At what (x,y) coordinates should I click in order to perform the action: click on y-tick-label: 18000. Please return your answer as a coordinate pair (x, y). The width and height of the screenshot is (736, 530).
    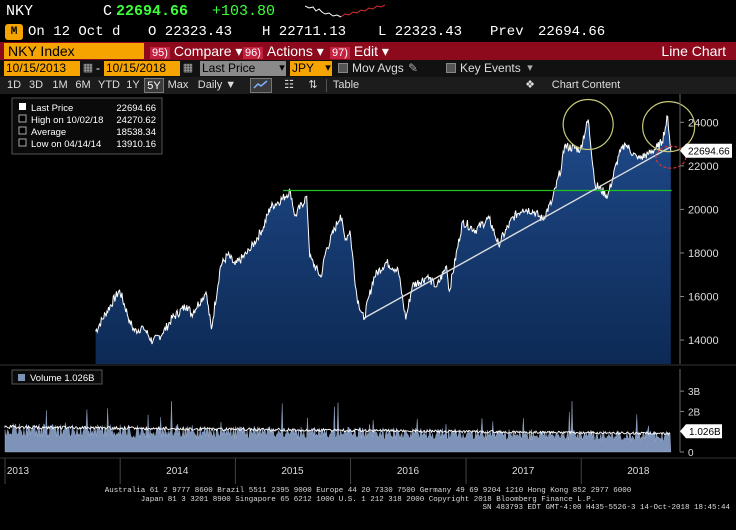
    Looking at the image, I should click on (703, 254).